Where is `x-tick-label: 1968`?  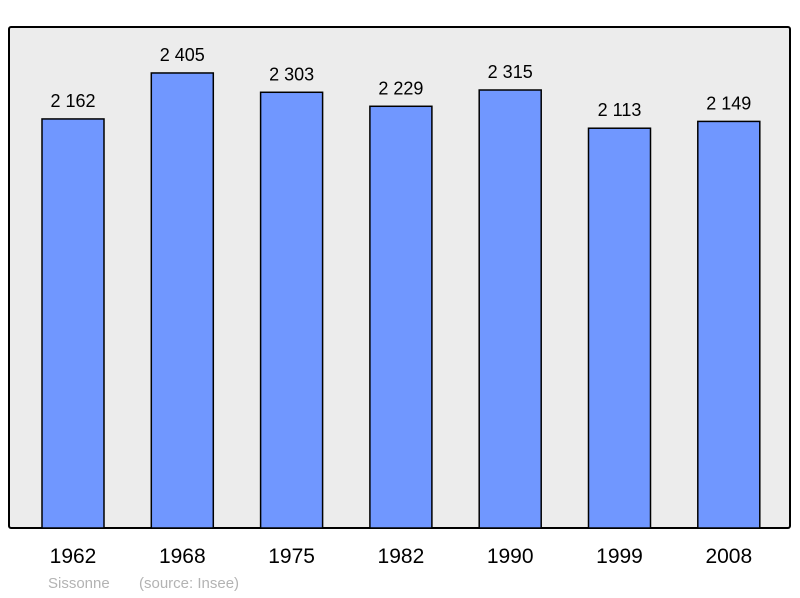 x-tick-label: 1968 is located at coordinates (182, 556).